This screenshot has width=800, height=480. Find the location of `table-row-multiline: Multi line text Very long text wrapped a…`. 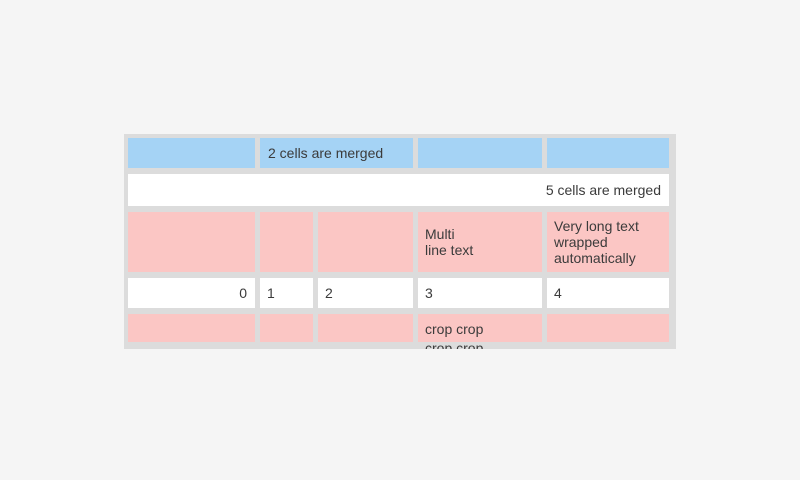

table-row-multiline: Multi line text Very long text wrapped a… is located at coordinates (400, 242).